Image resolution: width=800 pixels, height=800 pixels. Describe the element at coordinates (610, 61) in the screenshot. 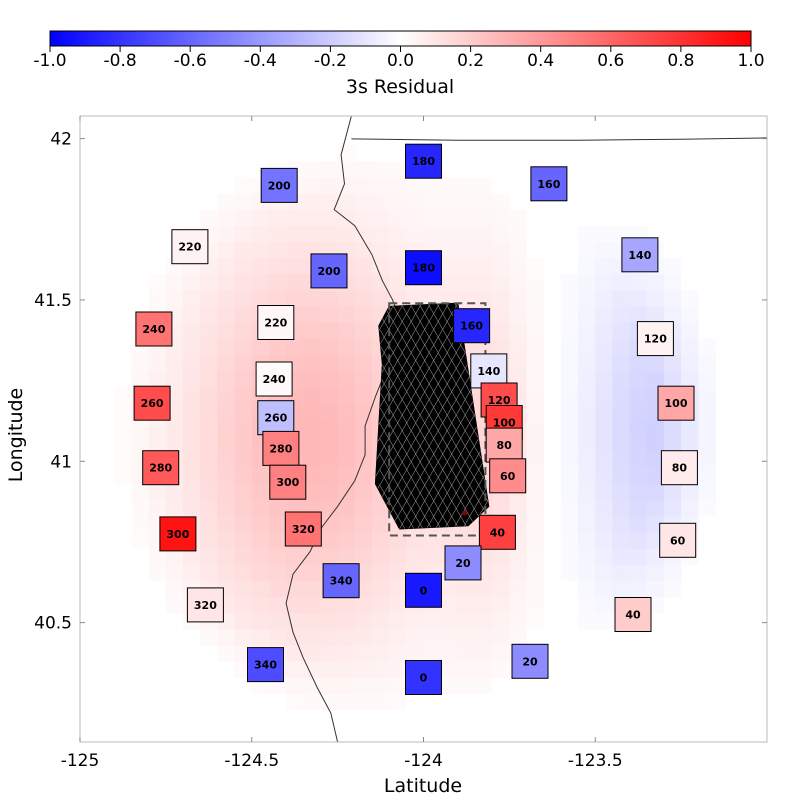

I see `colorbar-tick-label: 0.6` at that location.